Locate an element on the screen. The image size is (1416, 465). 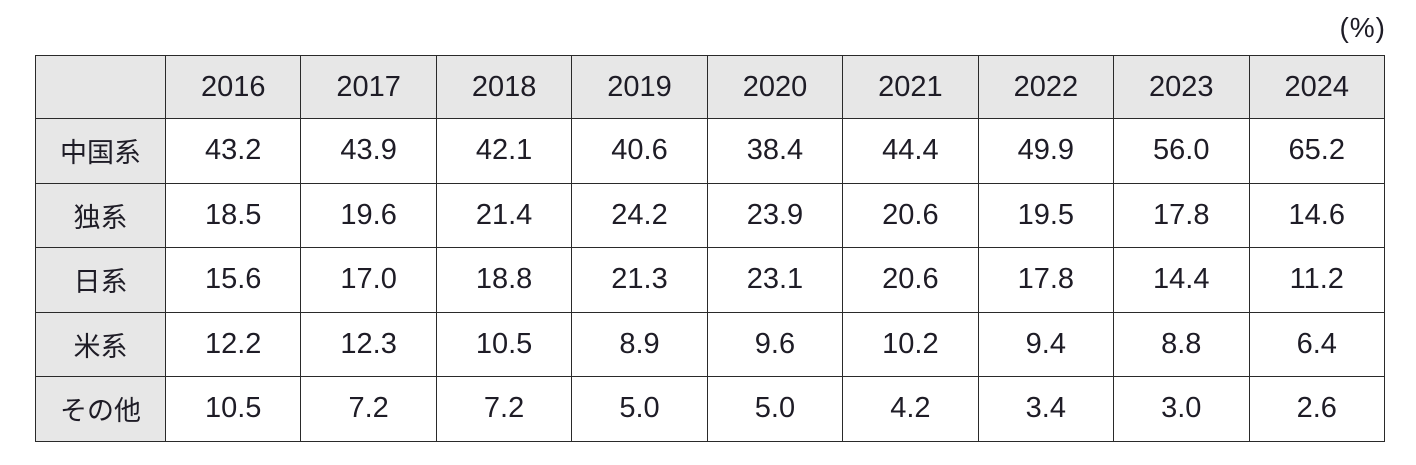
value-cell: 12.3 is located at coordinates (368, 344).